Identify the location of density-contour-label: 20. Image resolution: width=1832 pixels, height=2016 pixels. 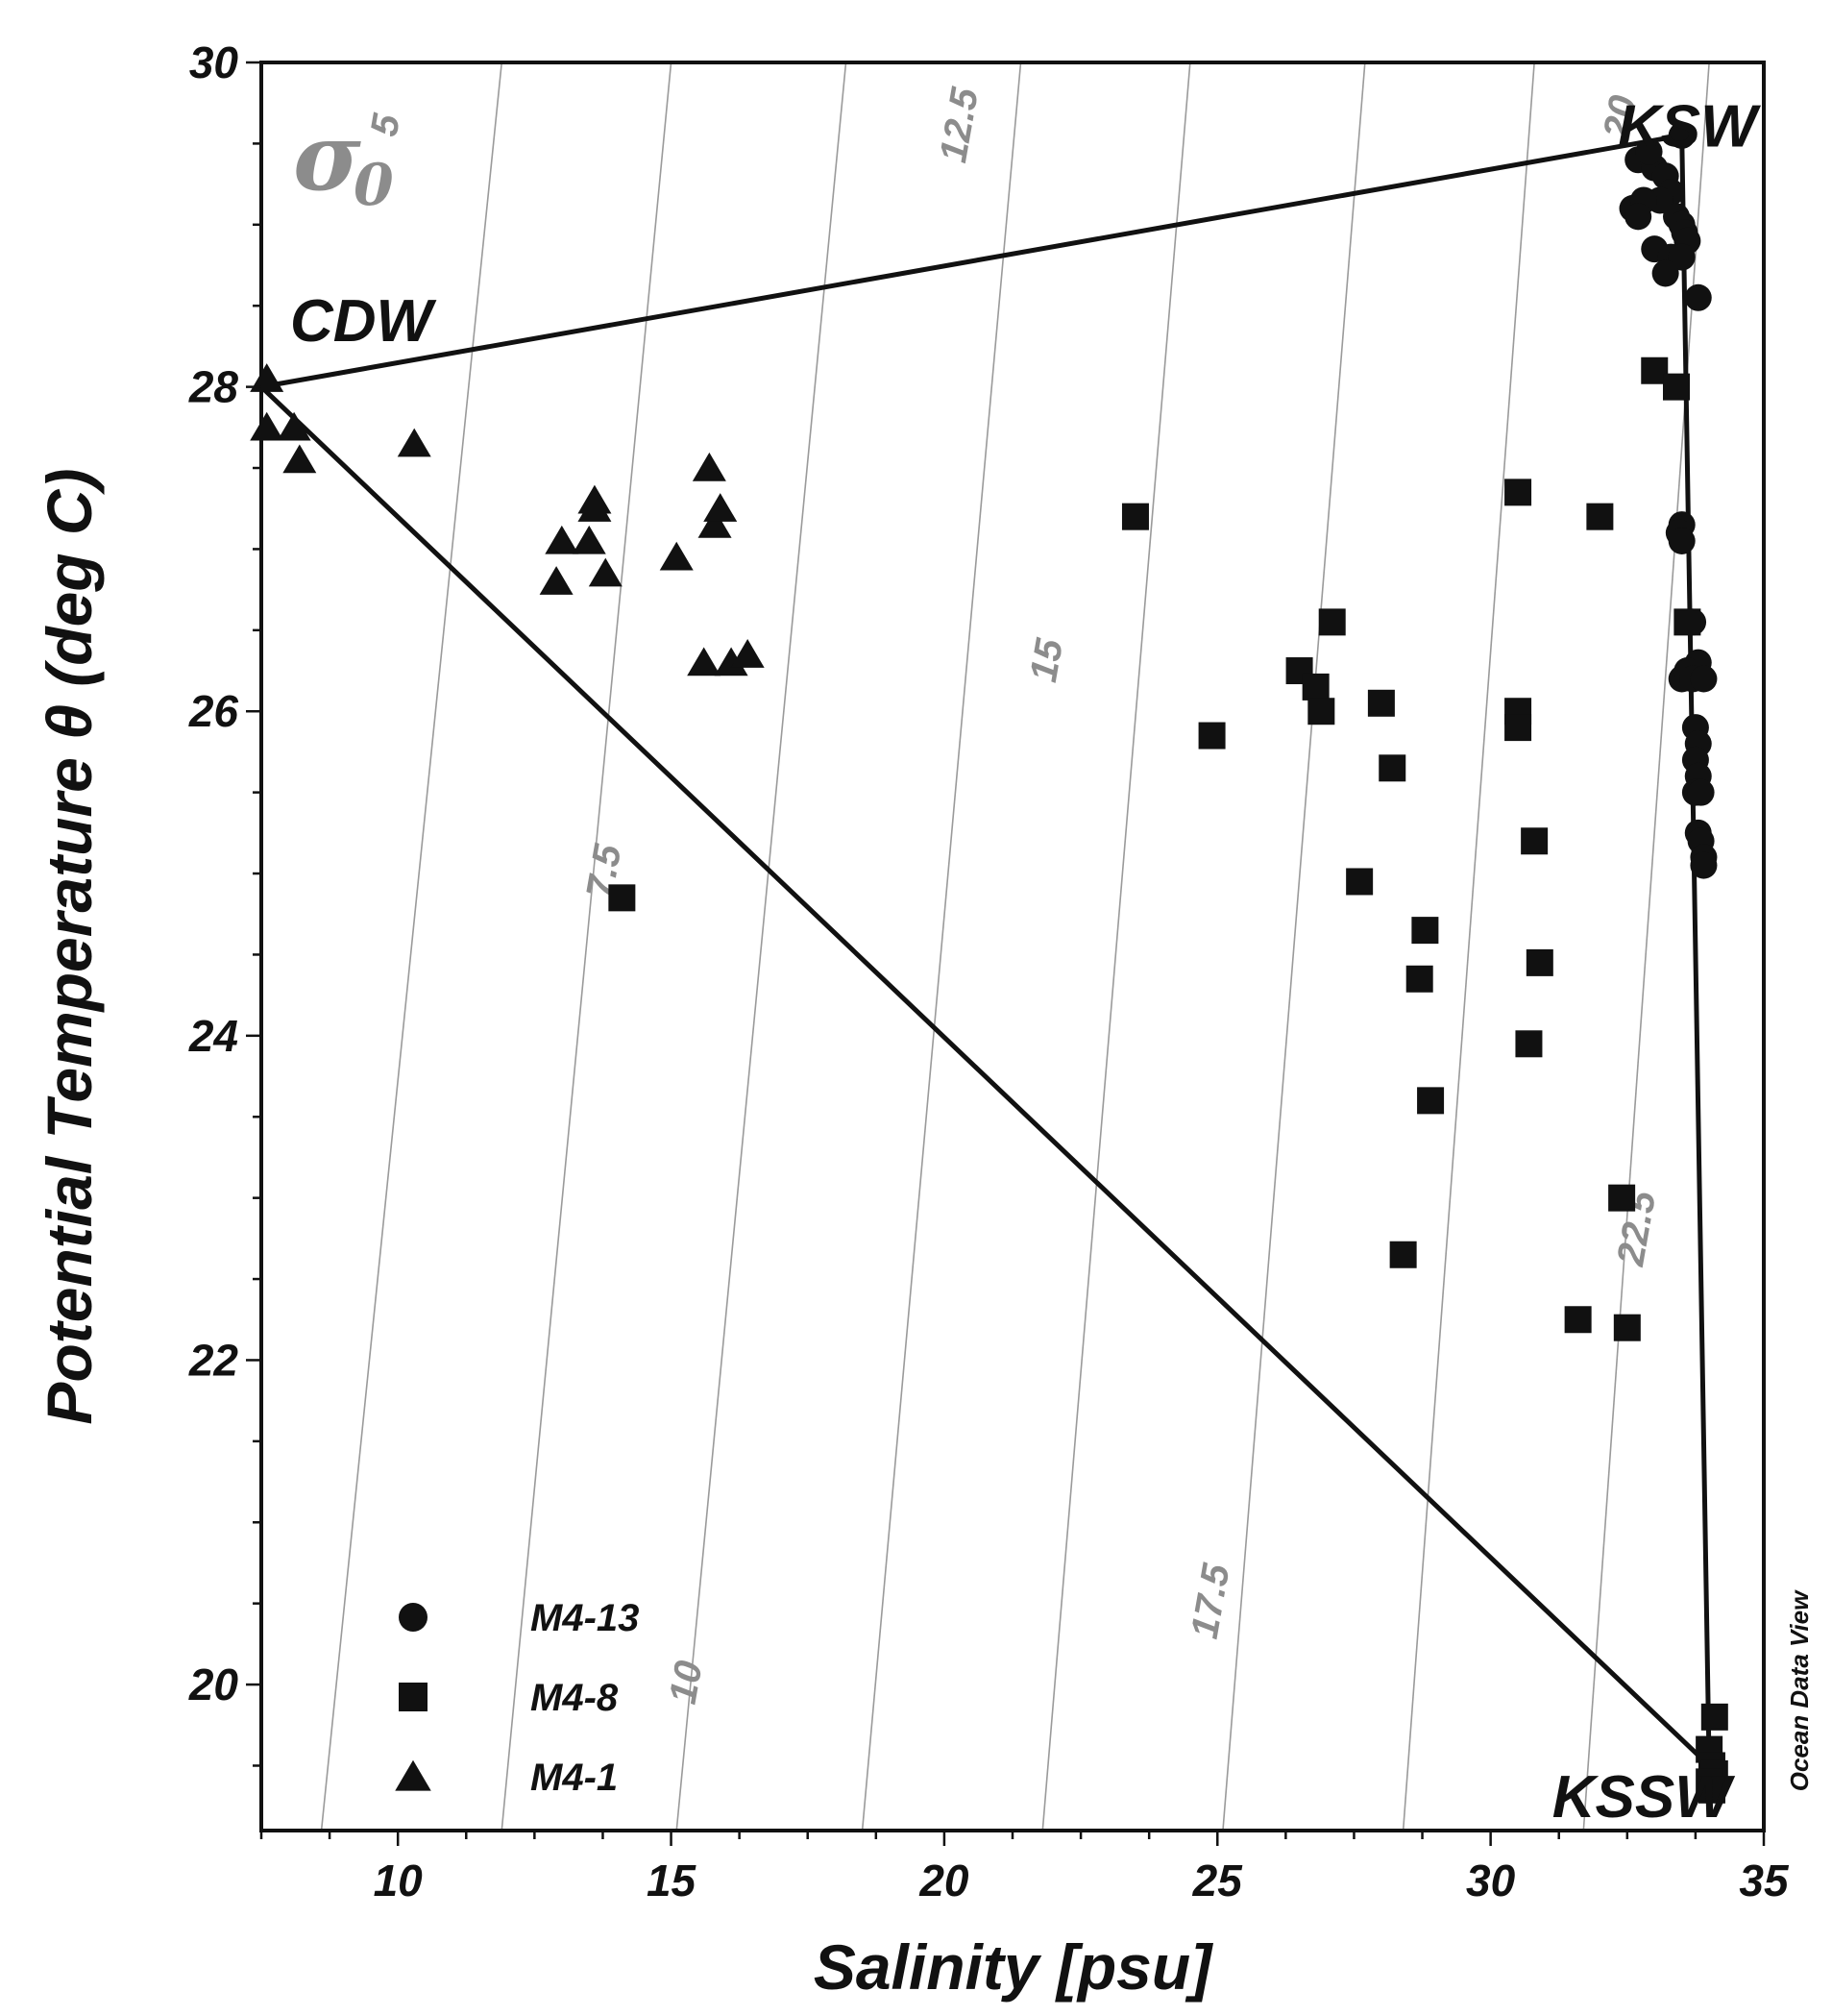
(1620, 117).